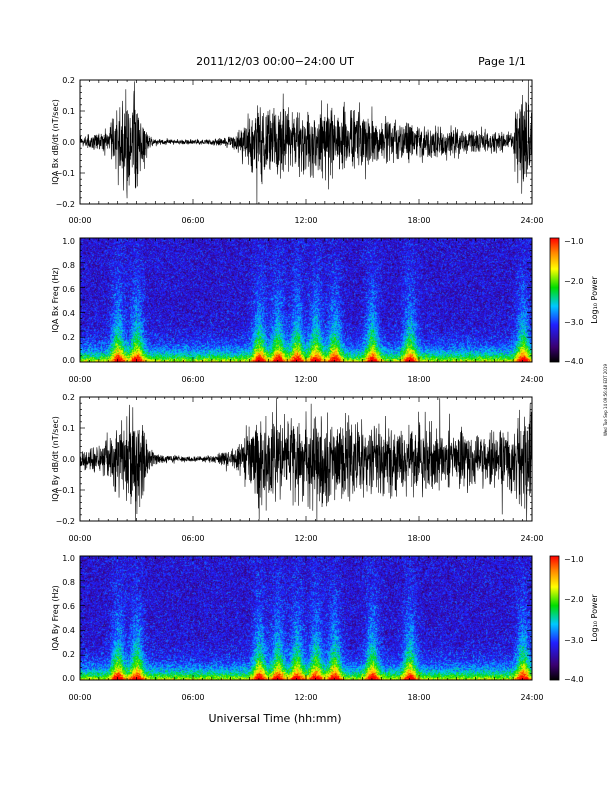 This screenshot has width=612, height=792. Describe the element at coordinates (68, 111) in the screenshot. I see `bx-waveform-ytick-label: 0.1` at that location.